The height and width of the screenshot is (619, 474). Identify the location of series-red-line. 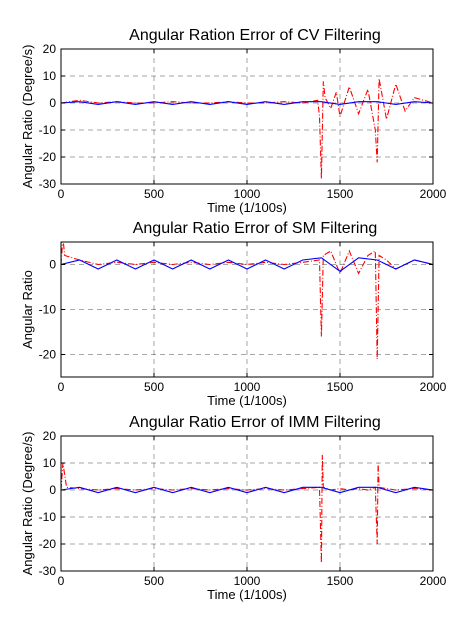
(247, 128).